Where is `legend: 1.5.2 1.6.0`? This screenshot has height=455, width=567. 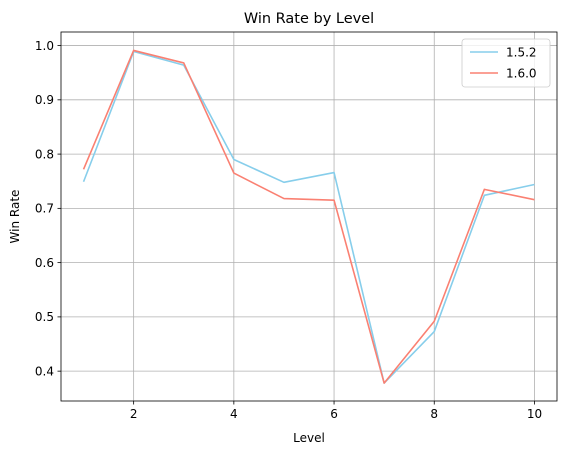 legend: 1.5.2 1.6.0 is located at coordinates (506, 63).